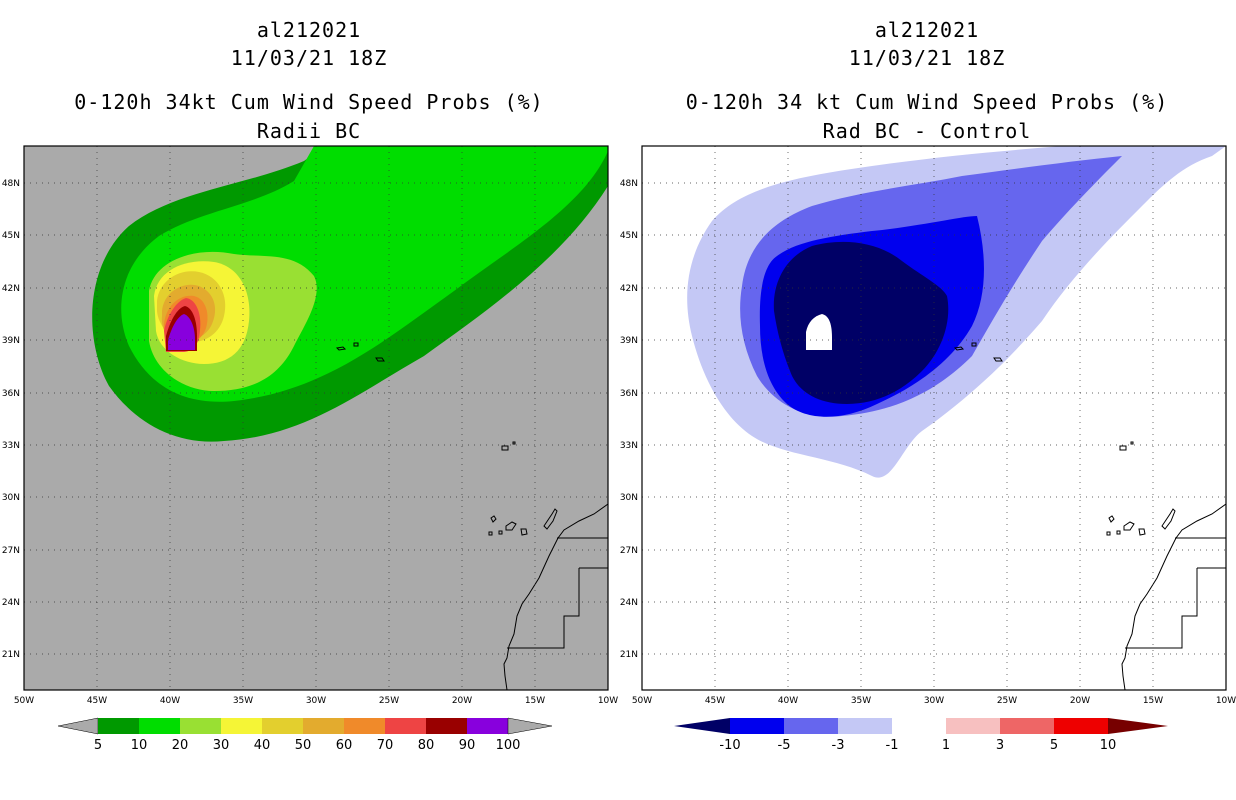 This screenshot has height=800, width=1236. What do you see at coordinates (784, 745) in the screenshot?
I see `colorbar-label: -5` at bounding box center [784, 745].